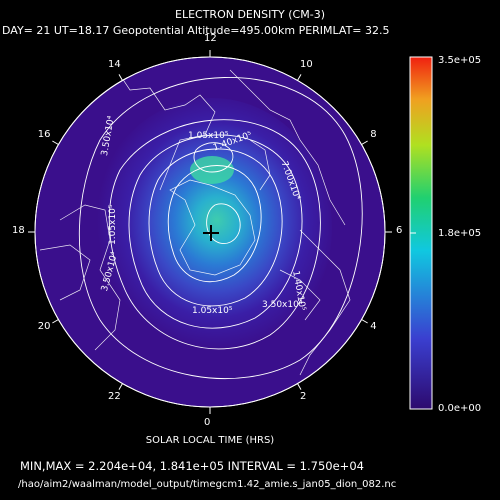 The width and height of the screenshot is (500, 500). What do you see at coordinates (250, 14) in the screenshot?
I see `plot-title: ELECTRON DENSITY (CM-3)` at bounding box center [250, 14].